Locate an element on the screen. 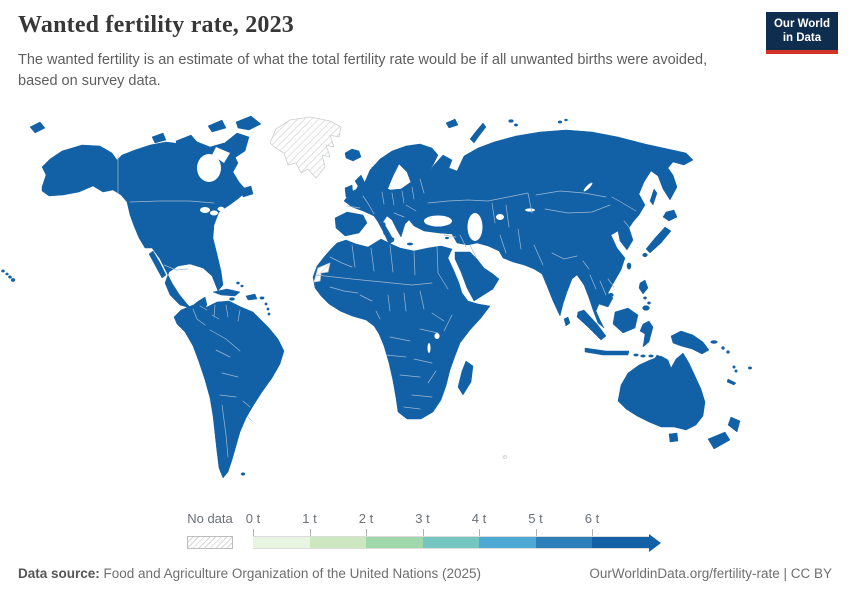  legend-bin-label: 2 t is located at coordinates (366, 518).